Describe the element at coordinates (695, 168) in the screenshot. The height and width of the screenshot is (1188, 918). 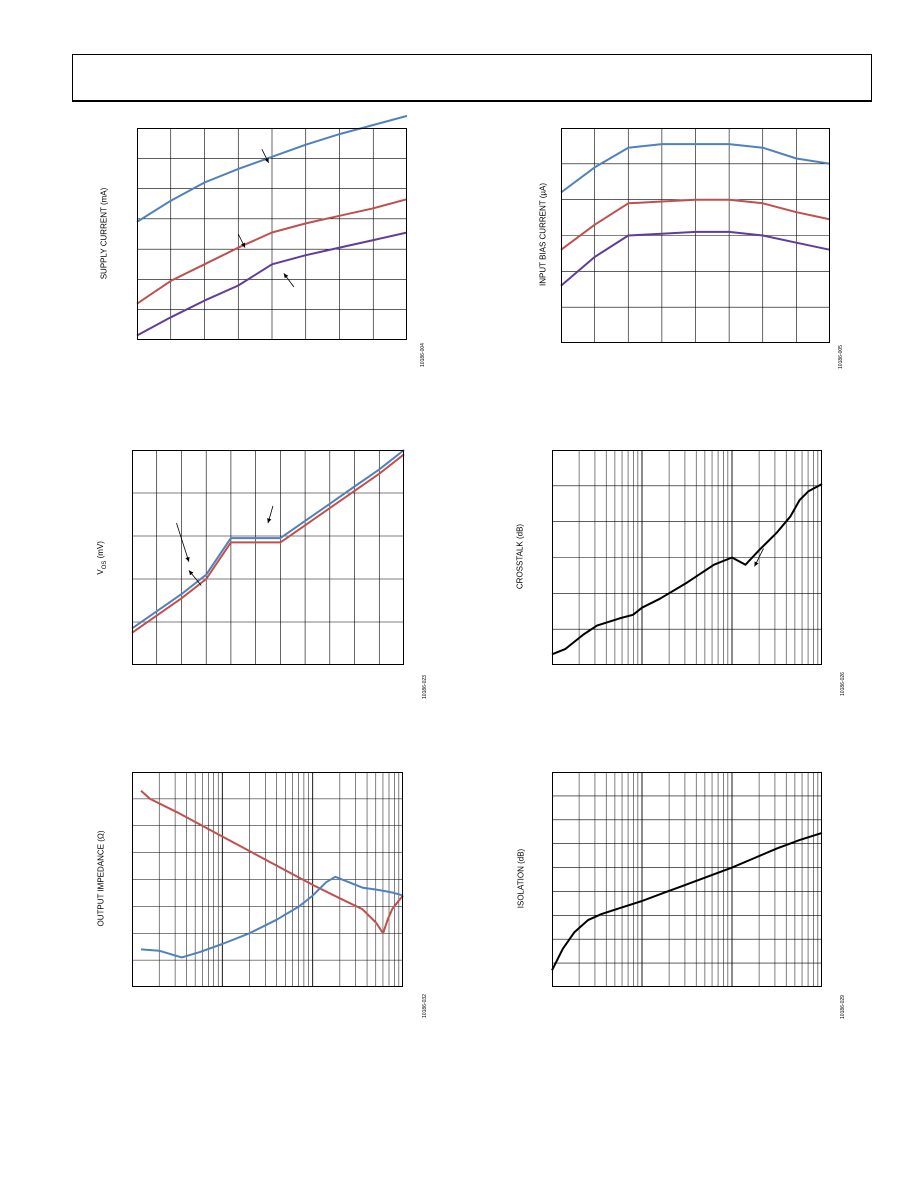
I see `input-bias-current-series-1-line` at that location.